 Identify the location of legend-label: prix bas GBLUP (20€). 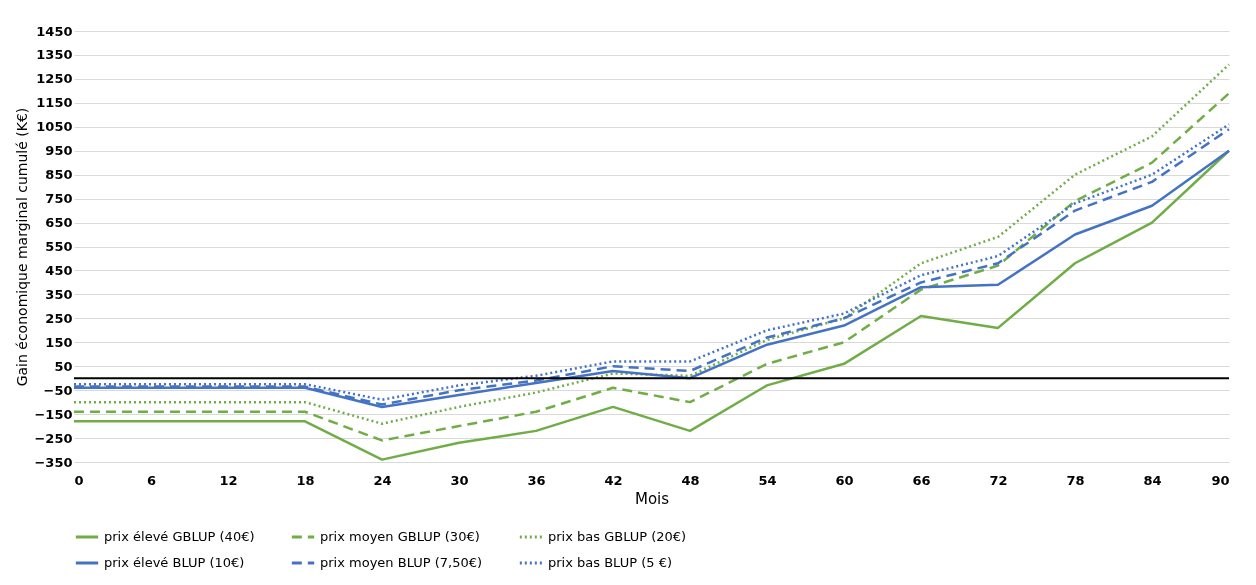
(617, 536).